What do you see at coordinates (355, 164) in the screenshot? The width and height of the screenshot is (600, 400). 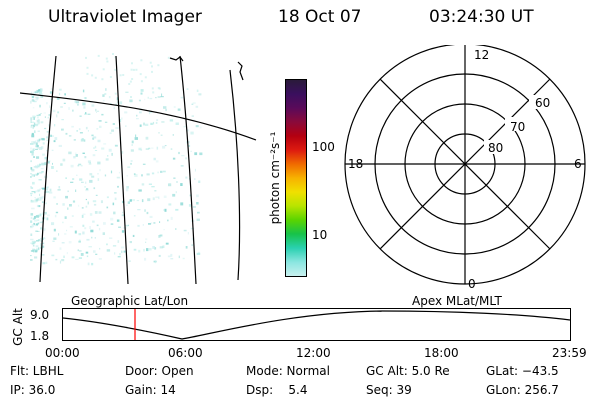 I see `mlt-label-18: 18` at bounding box center [355, 164].